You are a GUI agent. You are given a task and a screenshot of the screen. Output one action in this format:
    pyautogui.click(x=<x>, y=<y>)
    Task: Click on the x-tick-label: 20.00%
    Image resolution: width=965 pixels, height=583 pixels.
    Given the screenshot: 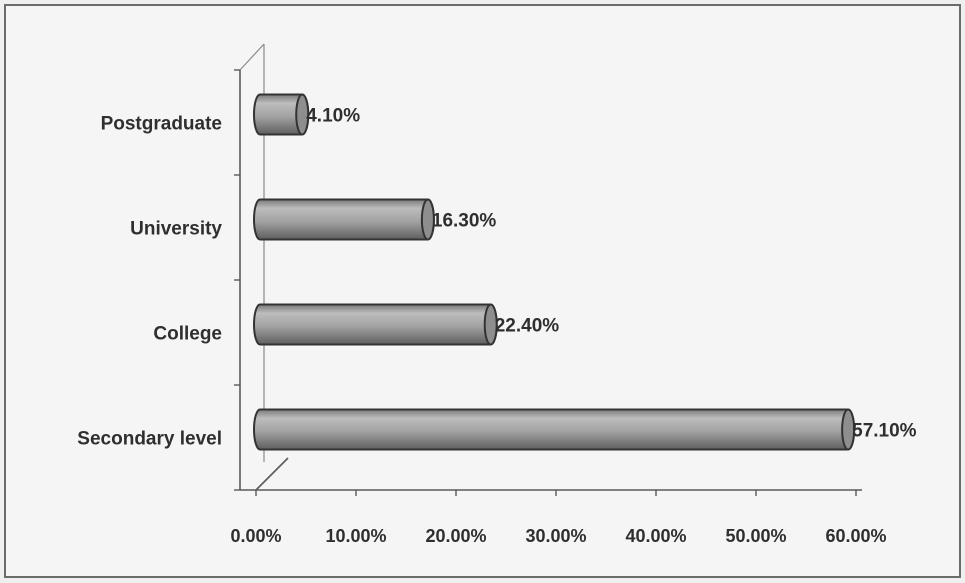 What is the action you would take?
    pyautogui.click(x=455, y=536)
    